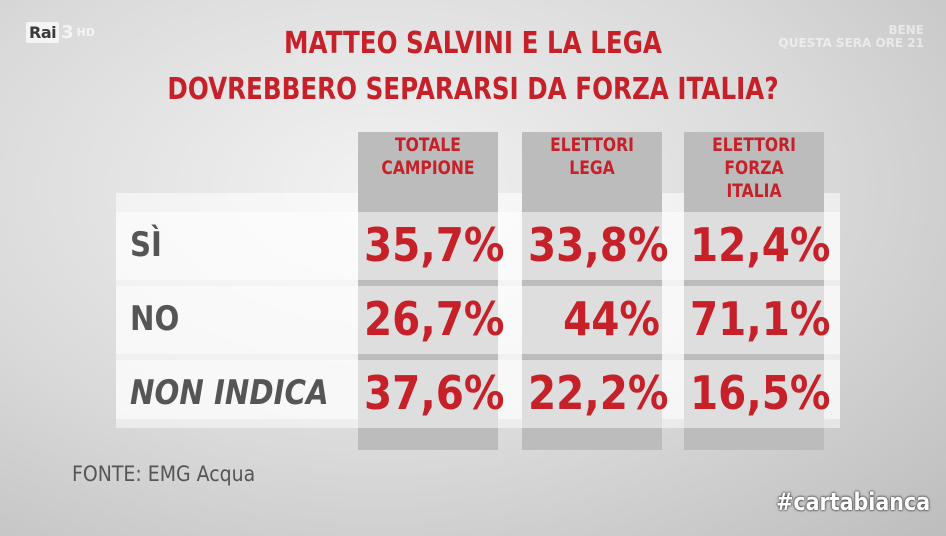 This screenshot has height=536, width=946. Describe the element at coordinates (43, 32) in the screenshot. I see `rai-logo: Rai` at that location.